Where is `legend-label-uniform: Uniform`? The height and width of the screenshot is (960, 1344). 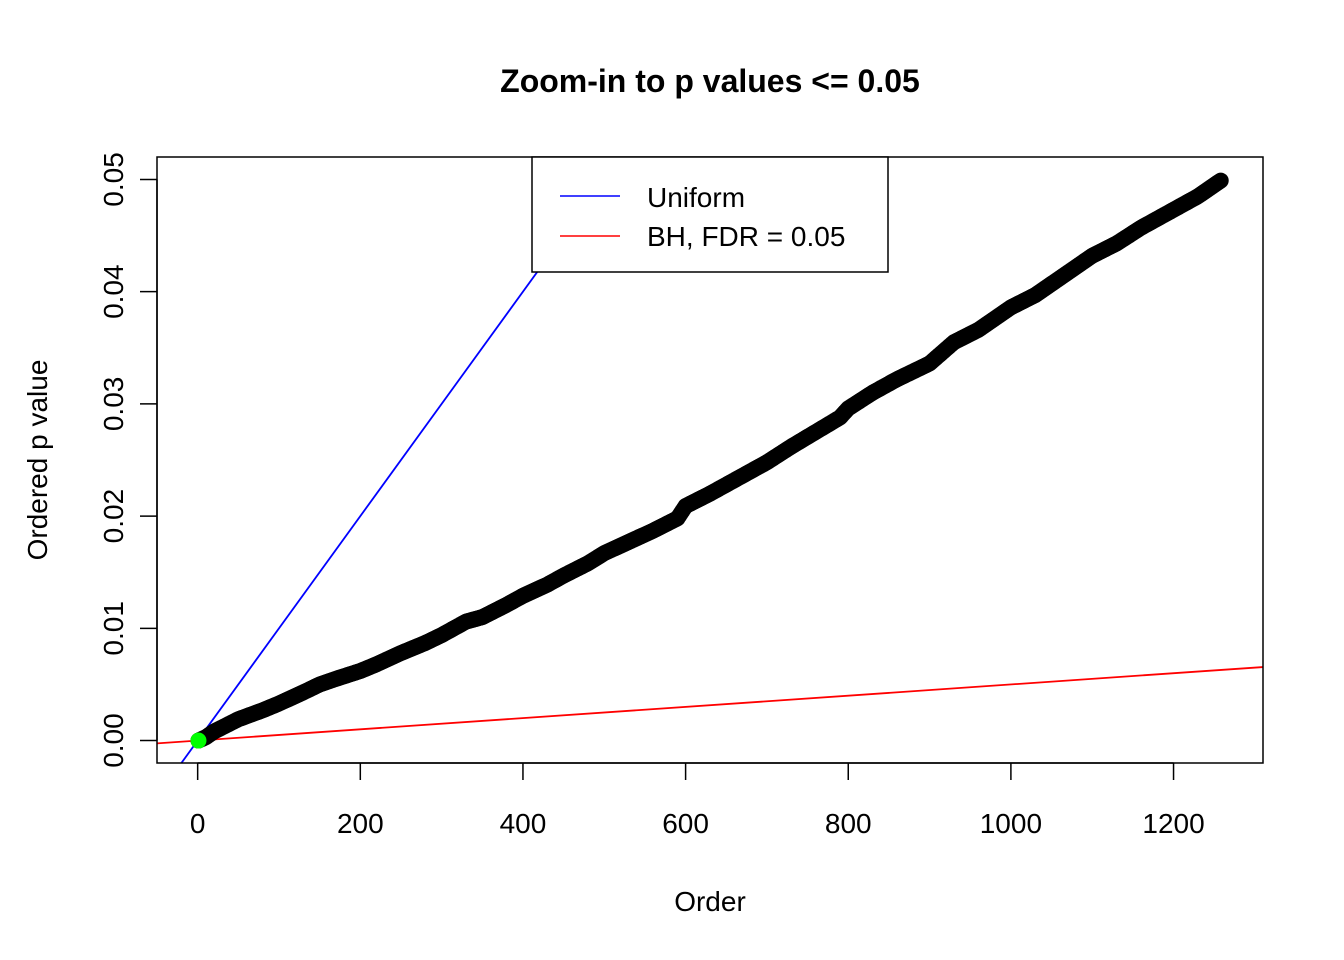
legend-label-uniform: Uniform is located at coordinates (696, 197).